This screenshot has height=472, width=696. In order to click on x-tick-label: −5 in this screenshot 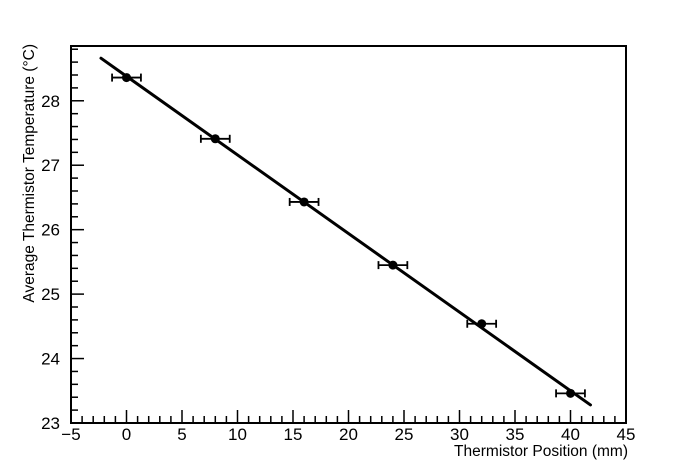, I will do `click(70, 434)`.